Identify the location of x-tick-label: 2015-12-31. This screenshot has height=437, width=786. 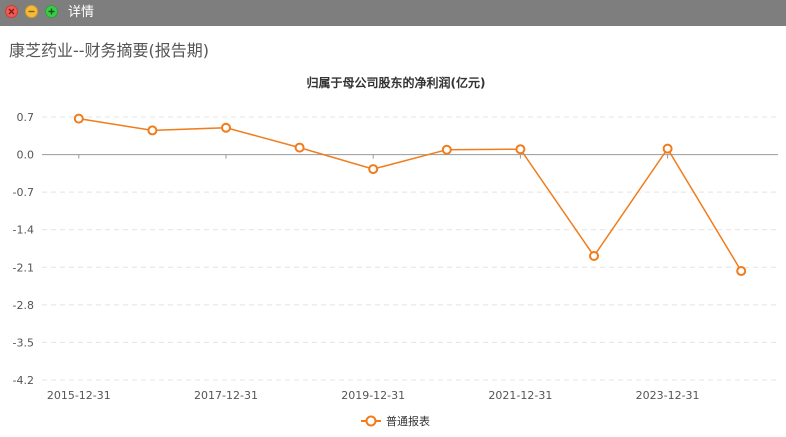
(79, 395).